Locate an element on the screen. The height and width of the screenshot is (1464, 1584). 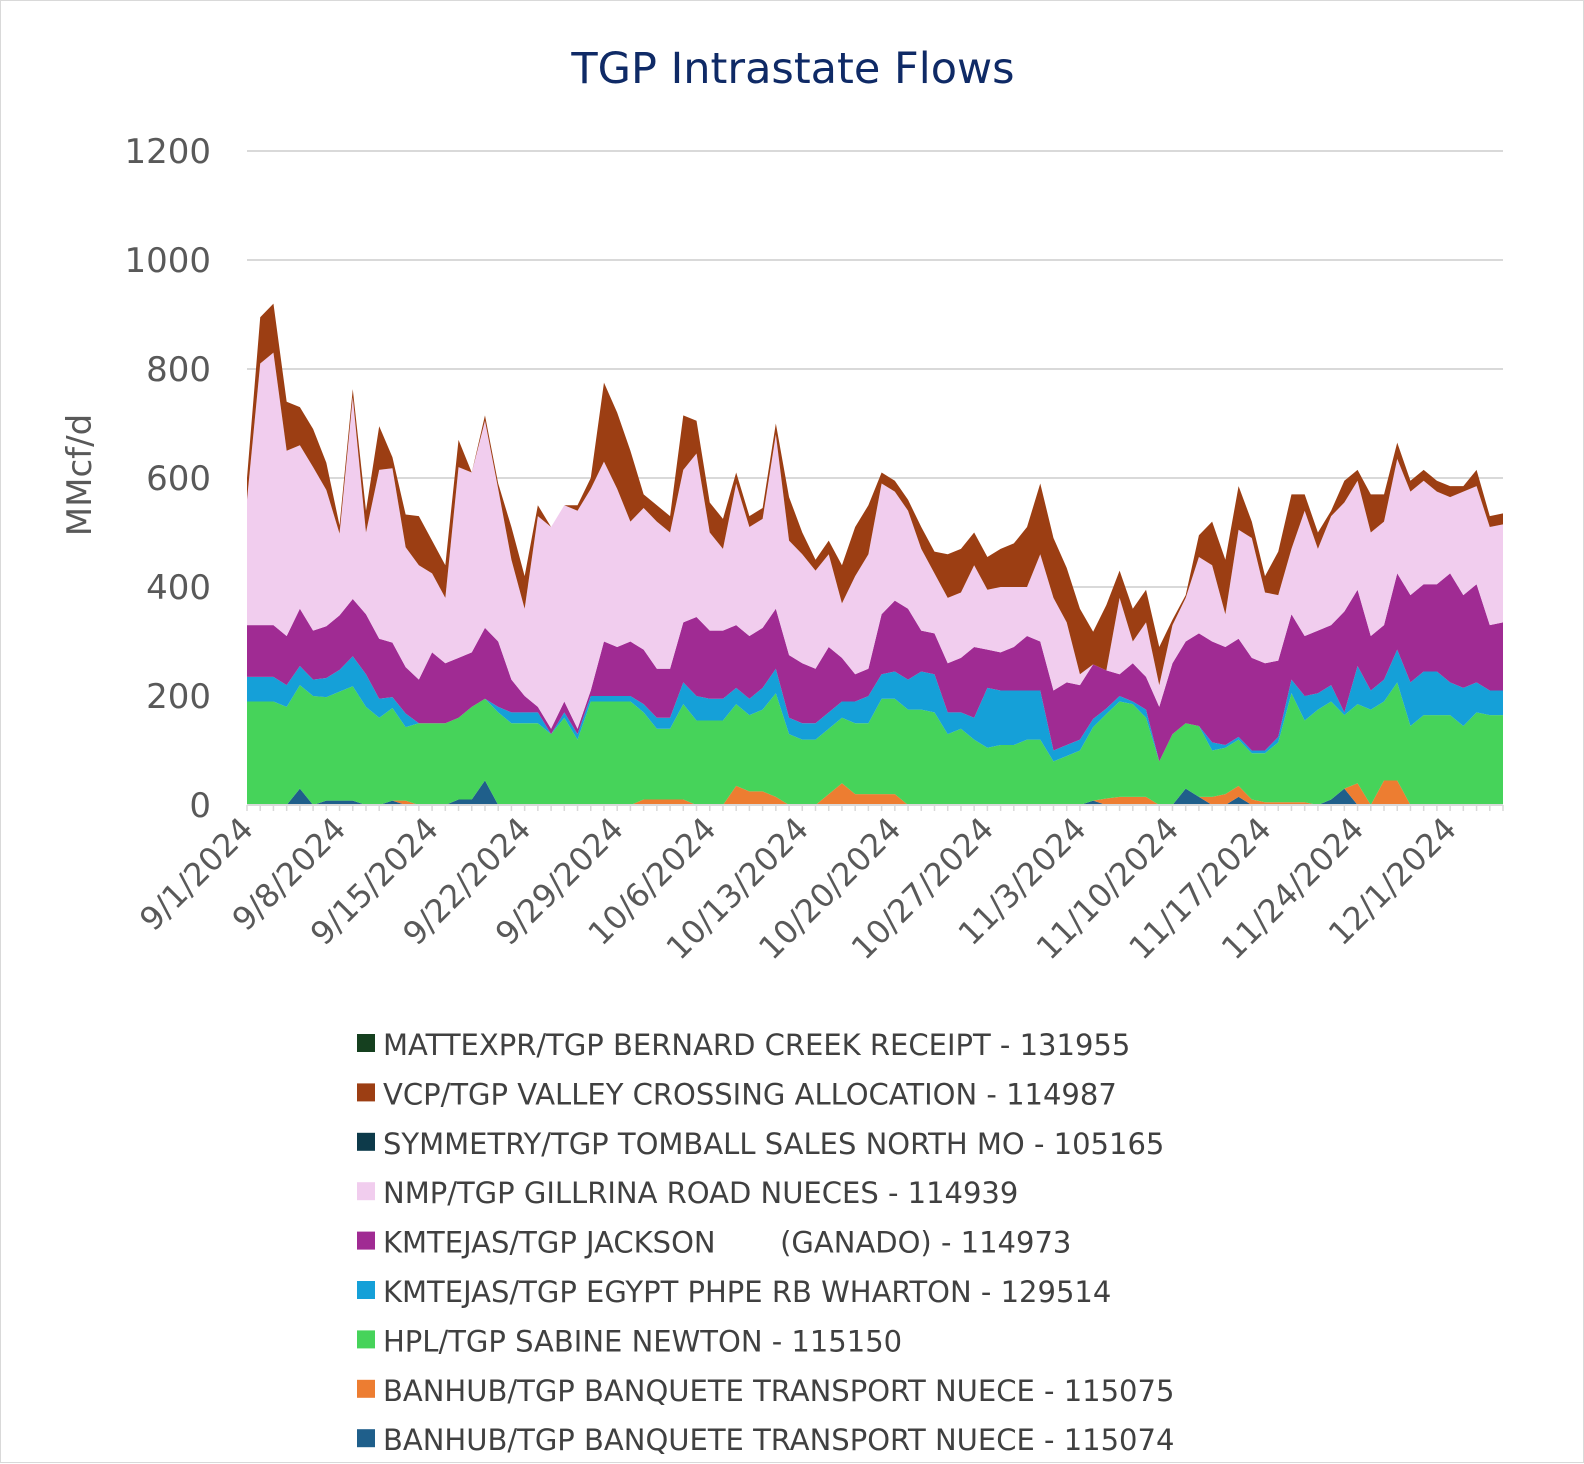
legend-label: HPL/TGP SABINE NEWTON - 115150 is located at coordinates (642, 1341).